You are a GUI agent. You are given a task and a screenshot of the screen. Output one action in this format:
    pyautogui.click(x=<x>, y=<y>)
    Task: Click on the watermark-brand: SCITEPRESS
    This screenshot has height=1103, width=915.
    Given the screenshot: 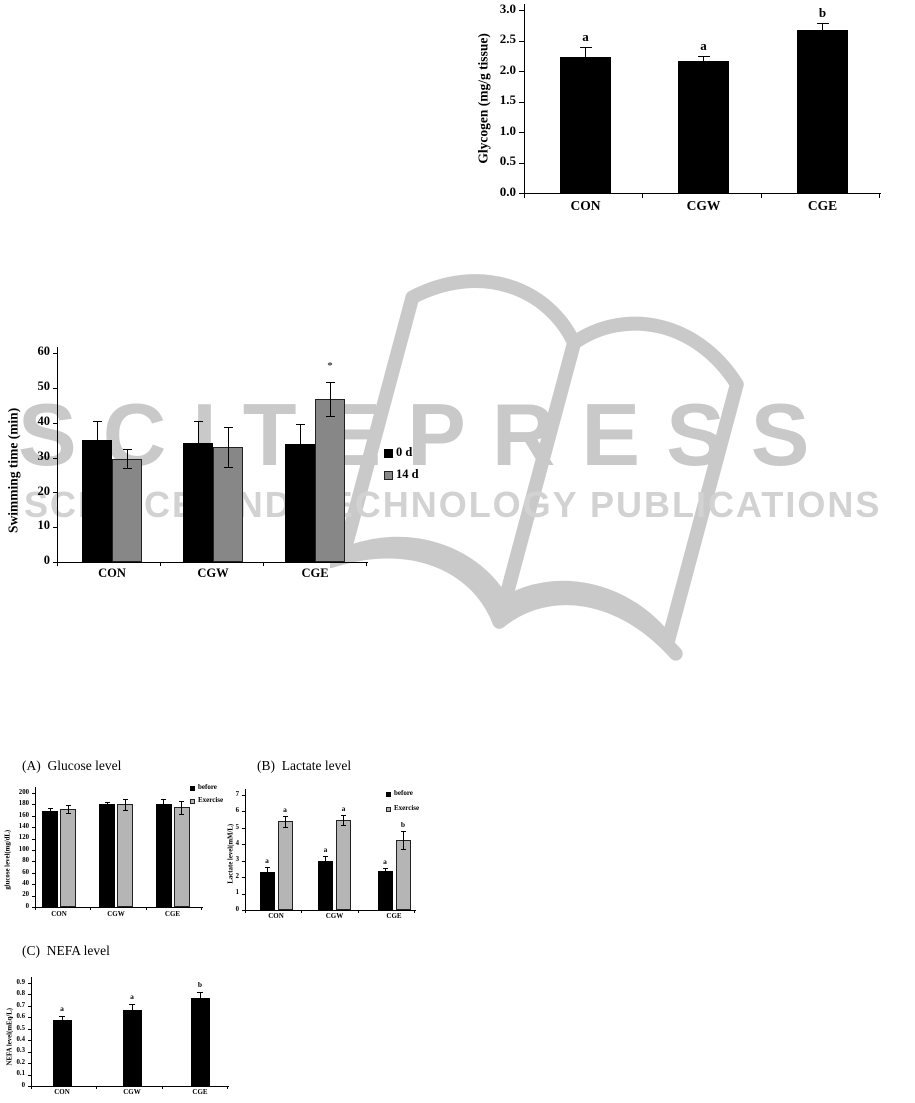 What is the action you would take?
    pyautogui.click(x=427, y=434)
    